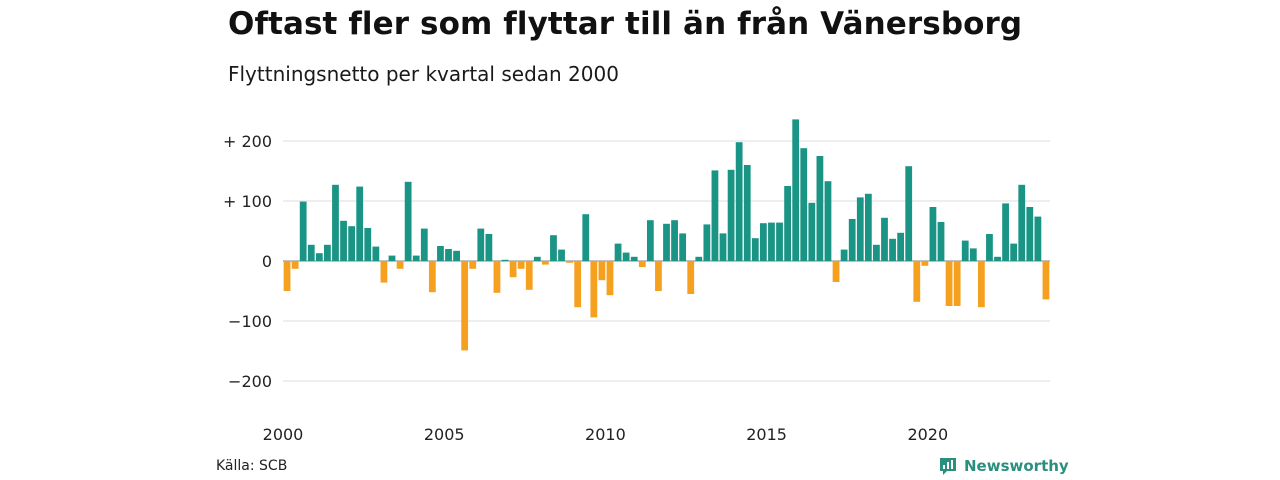 Image resolution: width=1280 pixels, height=480 pixels. Describe the element at coordinates (250, 321) in the screenshot. I see `y-tick-label: −100` at that location.